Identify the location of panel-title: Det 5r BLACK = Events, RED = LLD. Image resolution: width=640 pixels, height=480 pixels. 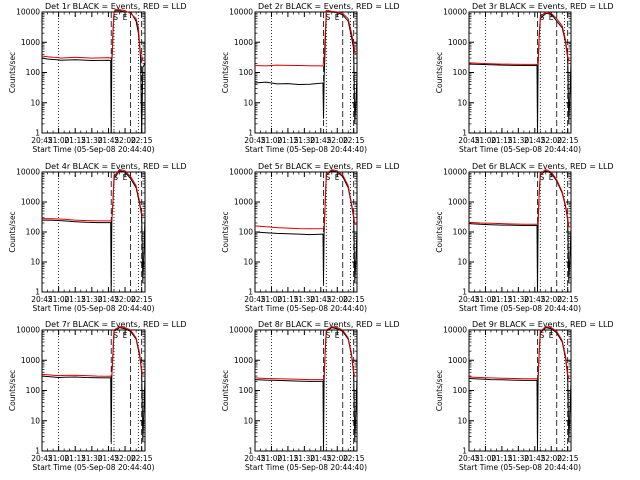
(329, 166).